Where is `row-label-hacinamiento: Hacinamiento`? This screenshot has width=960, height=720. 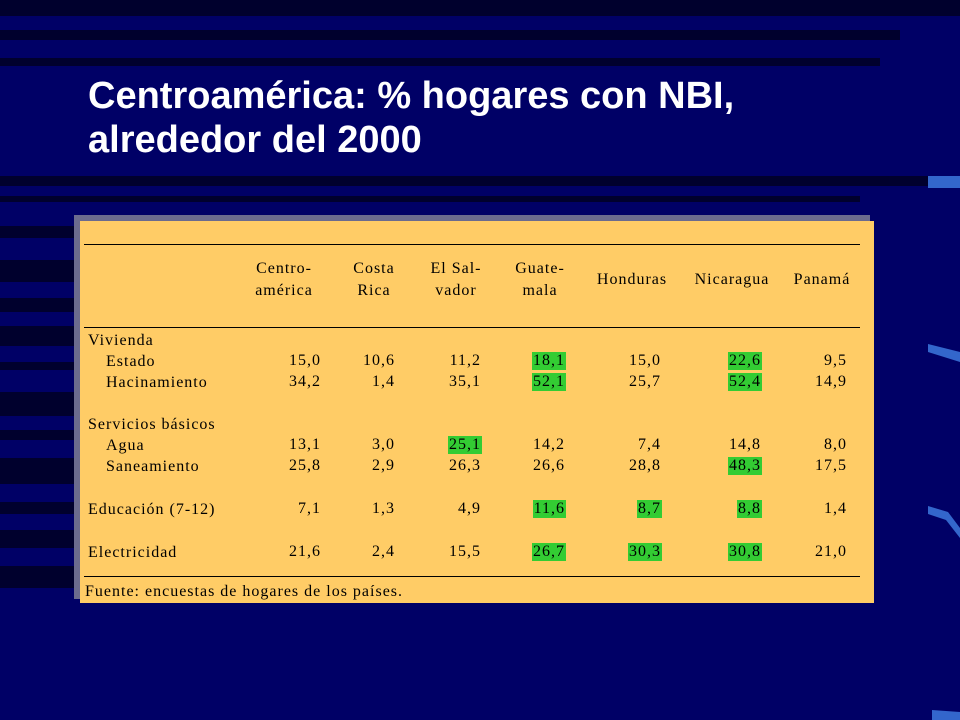
row-label-hacinamiento: Hacinamiento is located at coordinates (157, 382).